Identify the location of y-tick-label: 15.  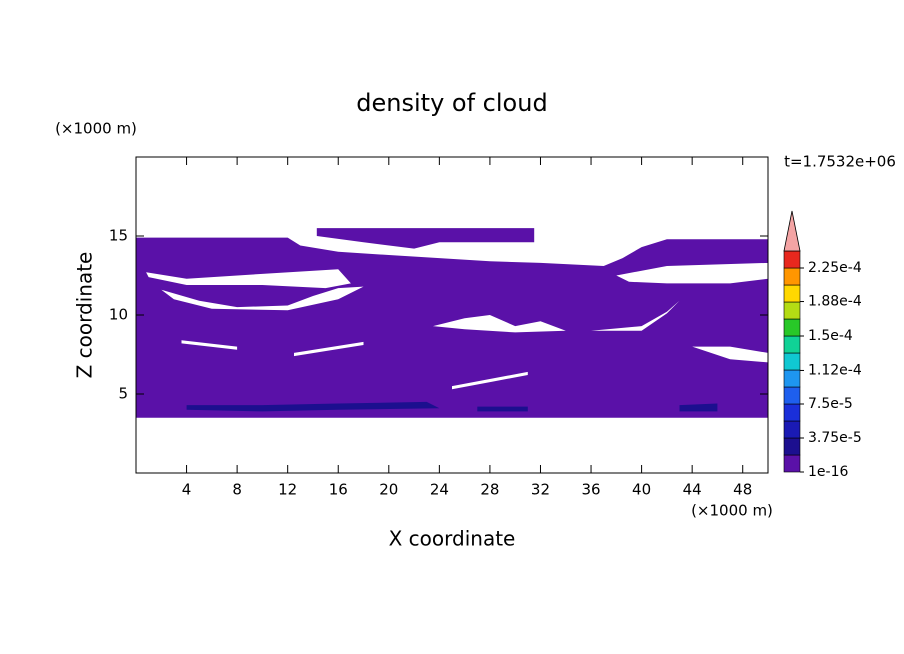
(118, 236).